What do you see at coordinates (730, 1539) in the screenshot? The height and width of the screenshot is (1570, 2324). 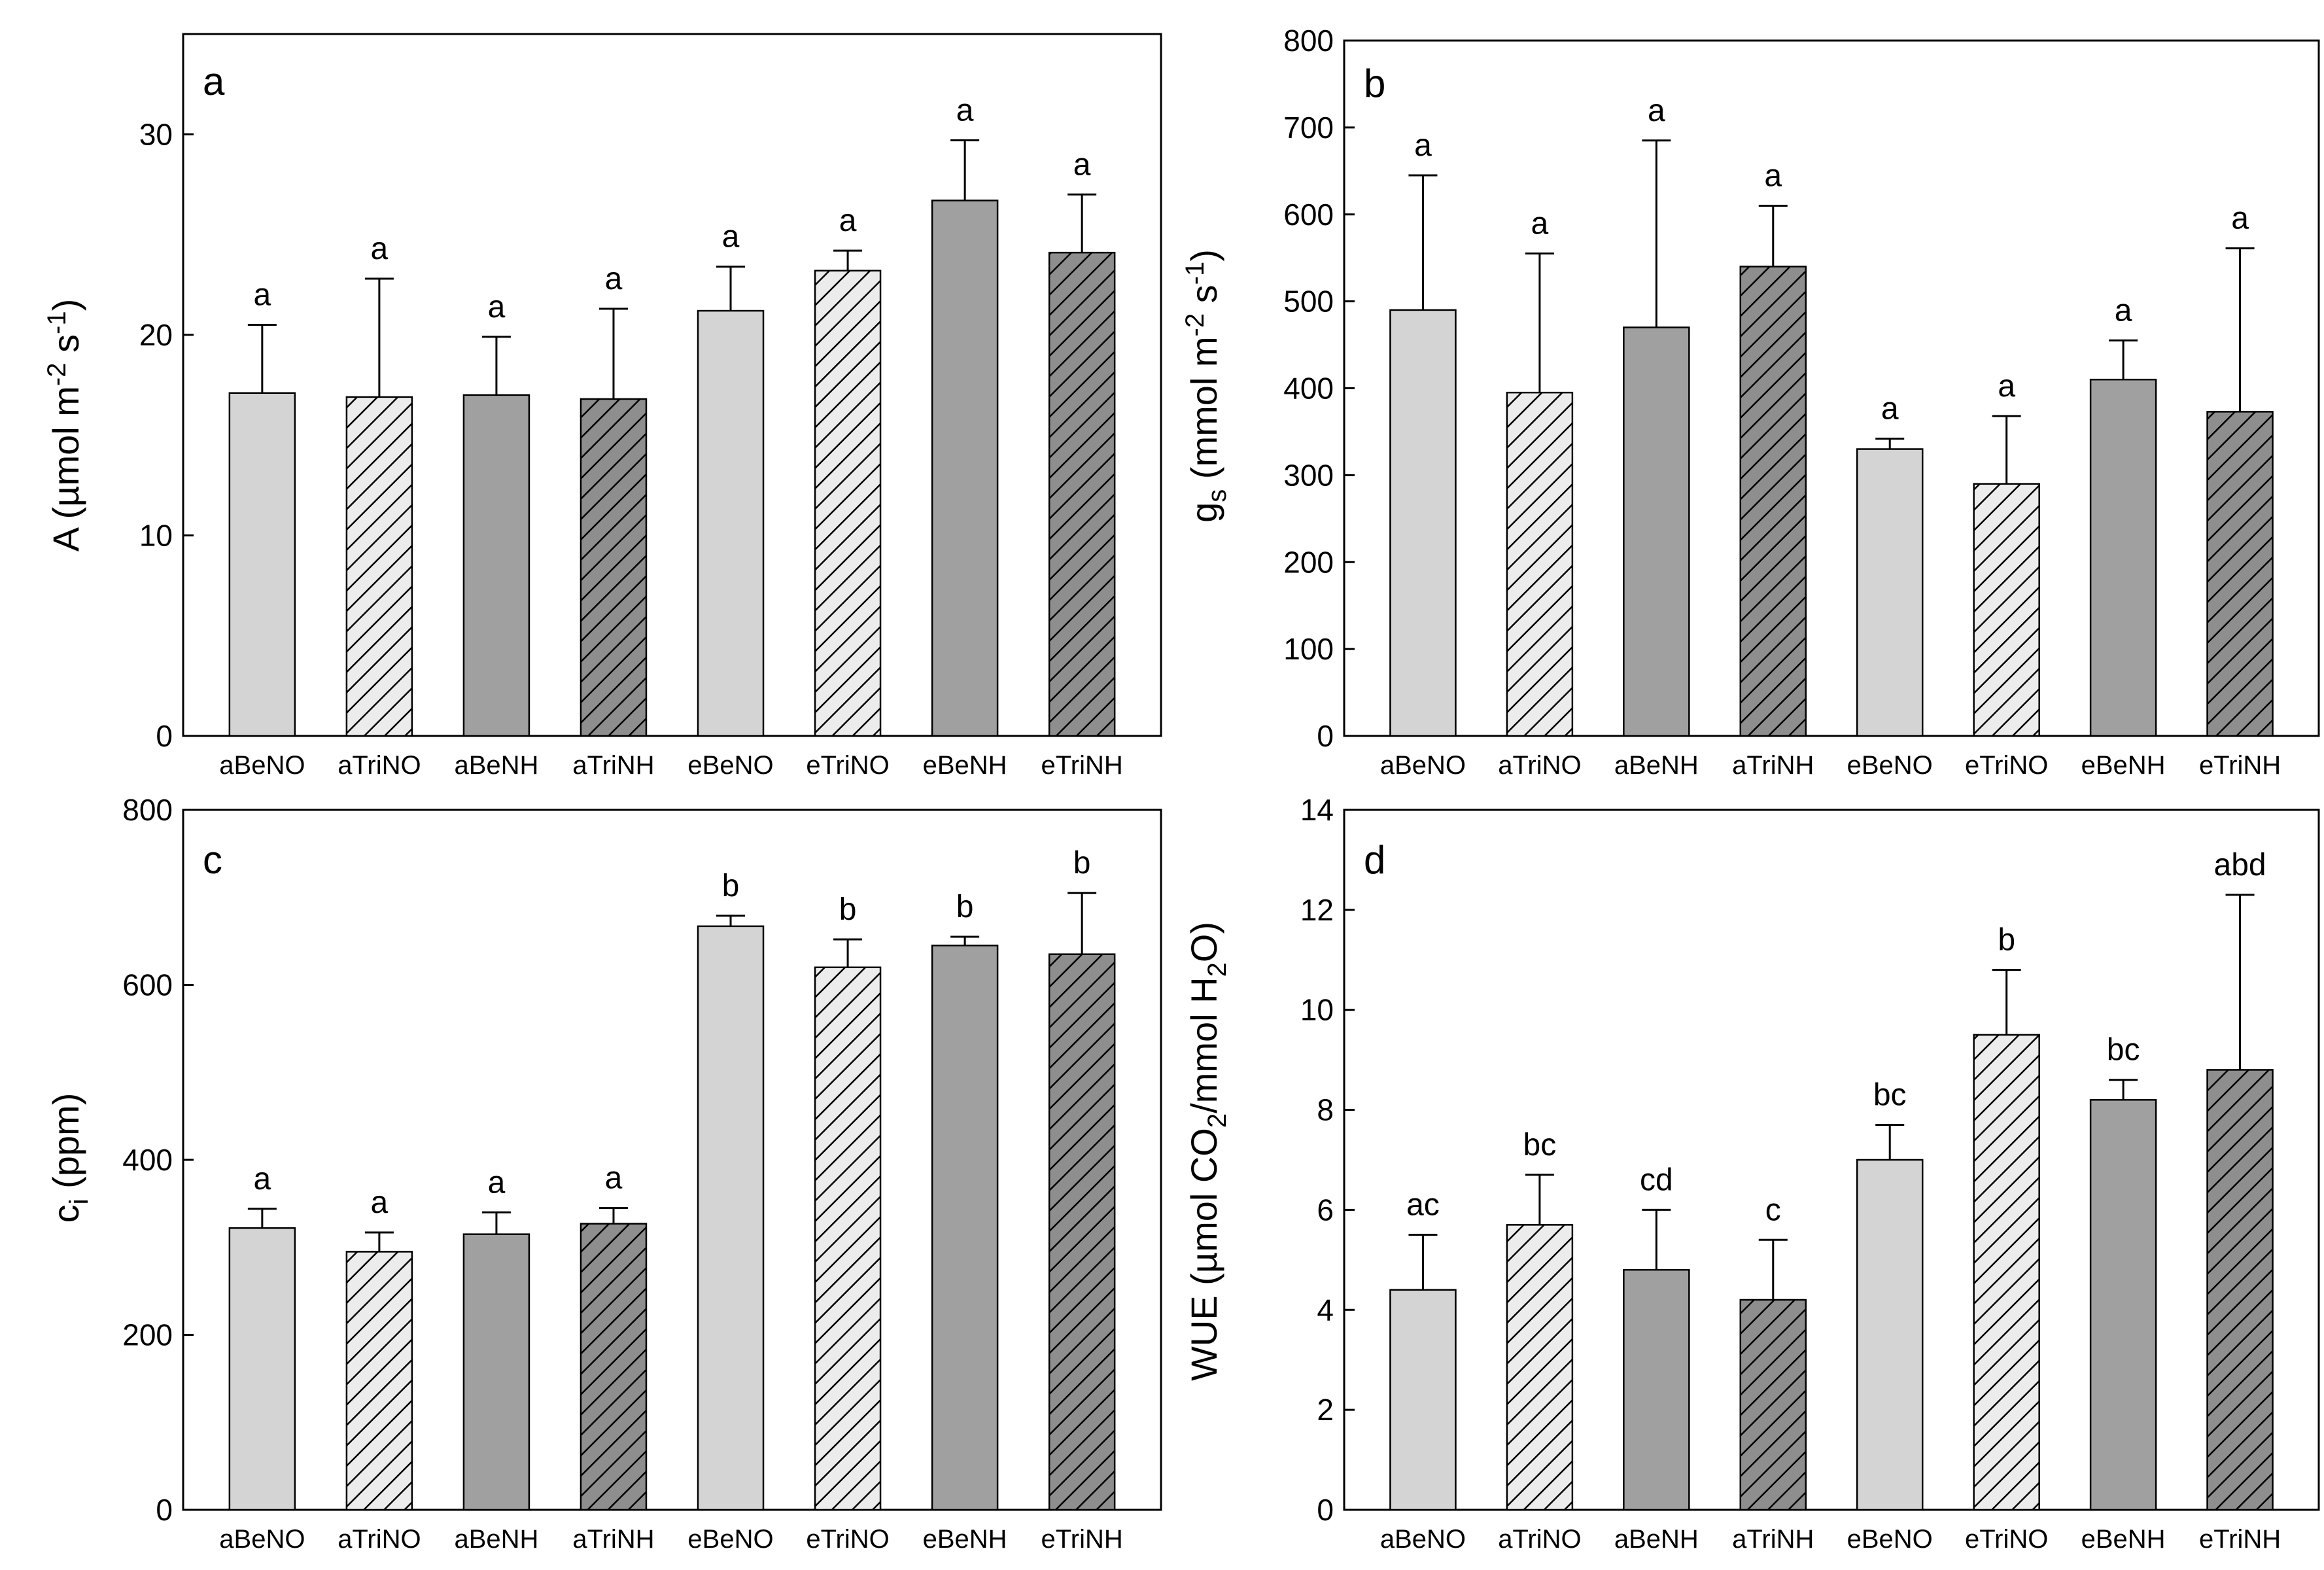 I see `panel-c-category-label: eBeNO` at bounding box center [730, 1539].